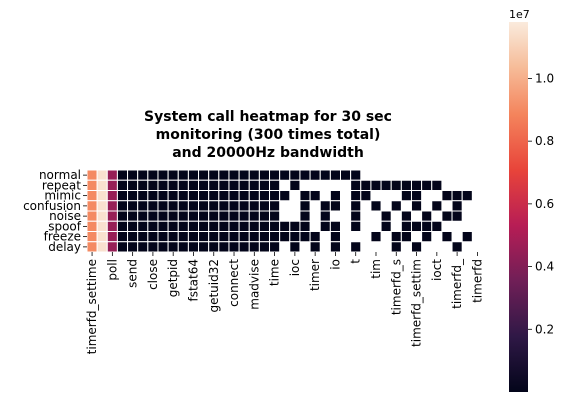 This screenshot has height=404, width=568. Describe the element at coordinates (477, 281) in the screenshot. I see `column-label: timerfd` at that location.